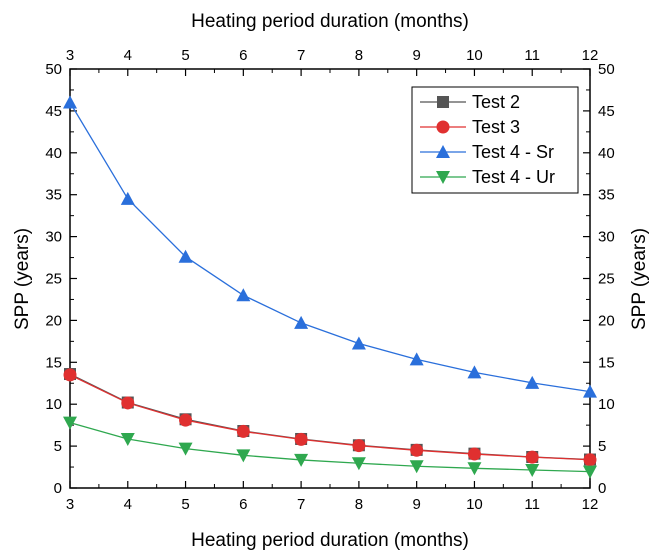  Describe the element at coordinates (53, 195) in the screenshot. I see `y-tick-label-left: 35` at that location.